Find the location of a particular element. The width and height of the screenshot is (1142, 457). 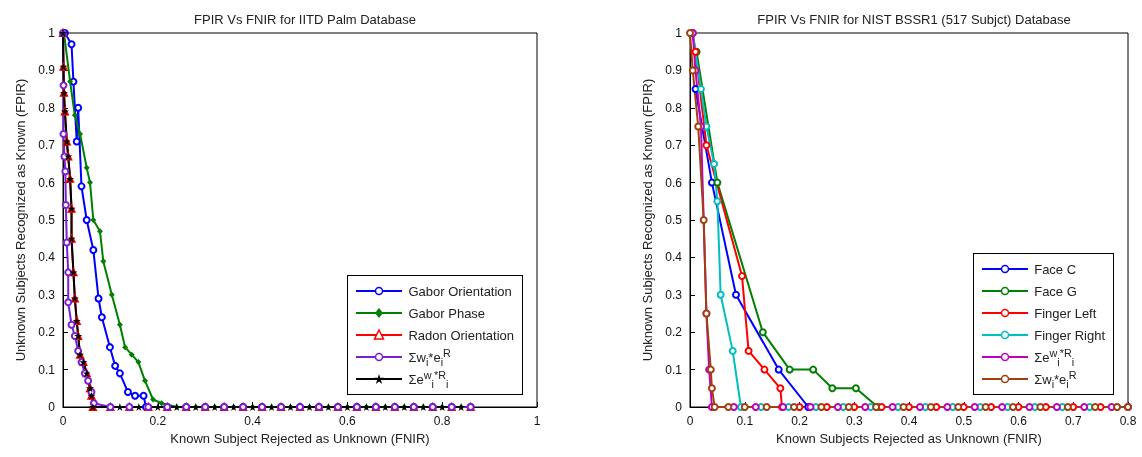

legend-label: Radon Orientation is located at coordinates (461, 335).